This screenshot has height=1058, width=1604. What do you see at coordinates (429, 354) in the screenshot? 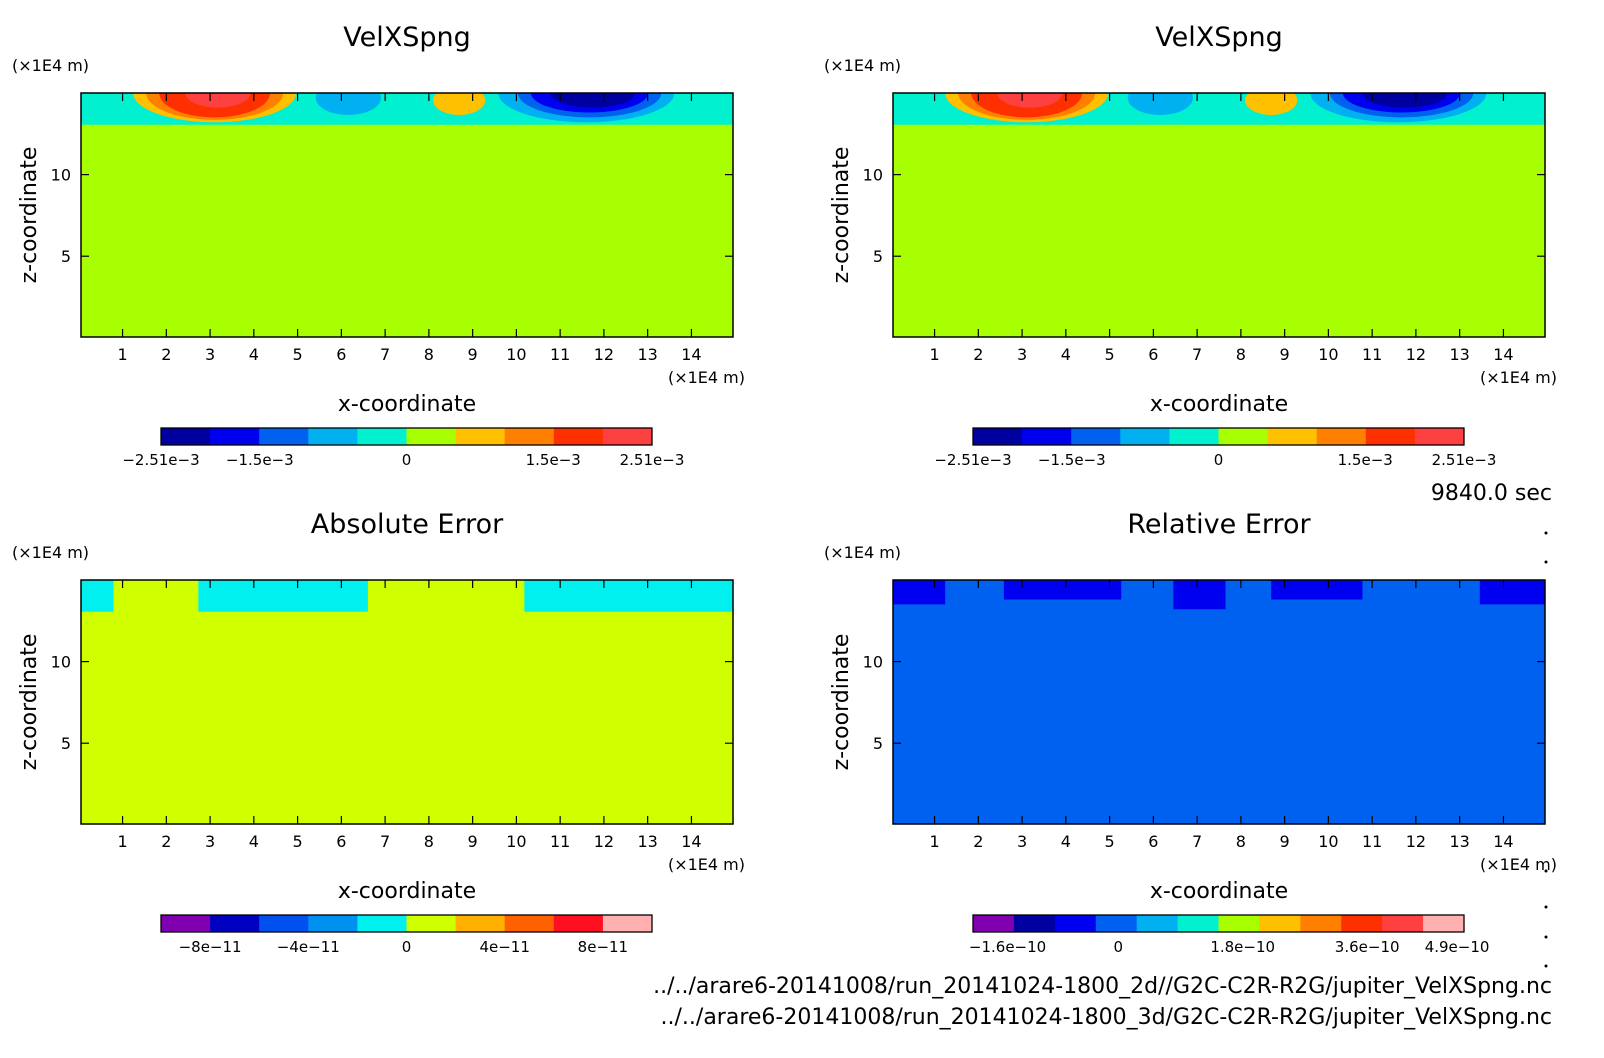
I see `x-tick-label: 8` at bounding box center [429, 354].